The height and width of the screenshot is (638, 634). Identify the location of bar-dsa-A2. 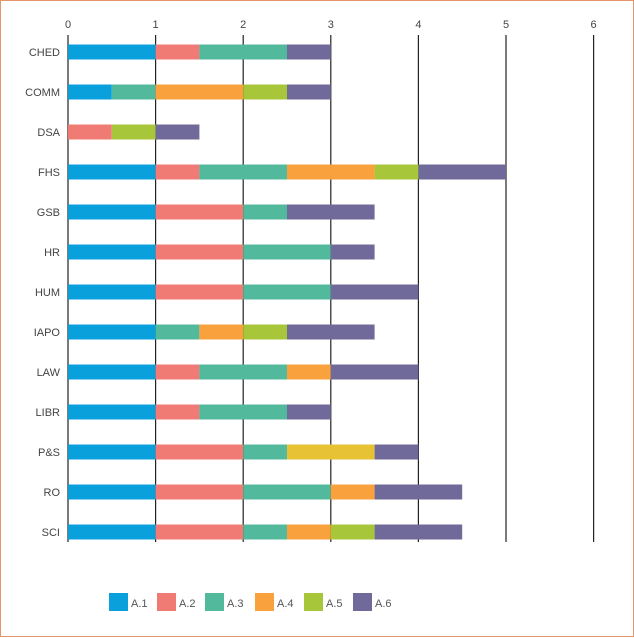
(90, 132).